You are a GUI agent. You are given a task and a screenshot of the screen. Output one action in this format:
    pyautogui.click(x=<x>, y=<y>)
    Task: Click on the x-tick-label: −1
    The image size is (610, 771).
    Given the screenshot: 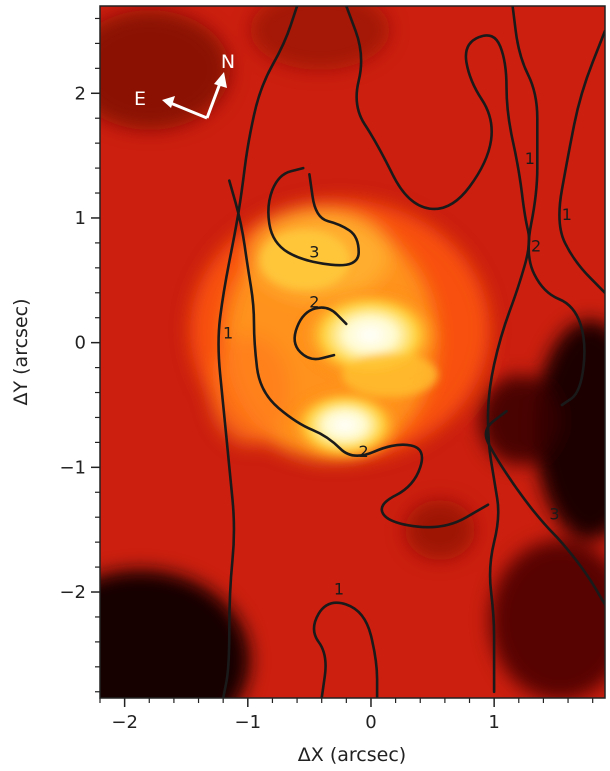 What is the action you would take?
    pyautogui.click(x=248, y=722)
    